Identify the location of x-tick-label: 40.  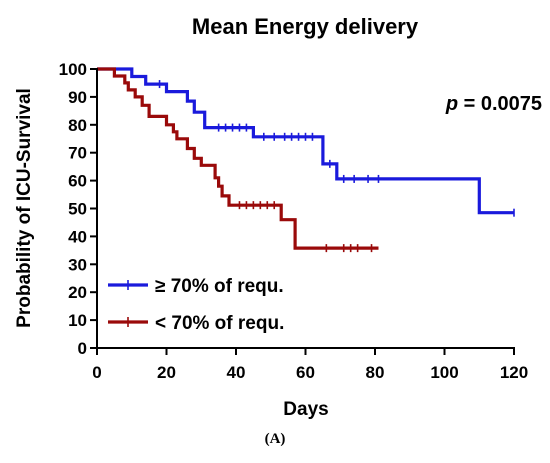
(236, 372).